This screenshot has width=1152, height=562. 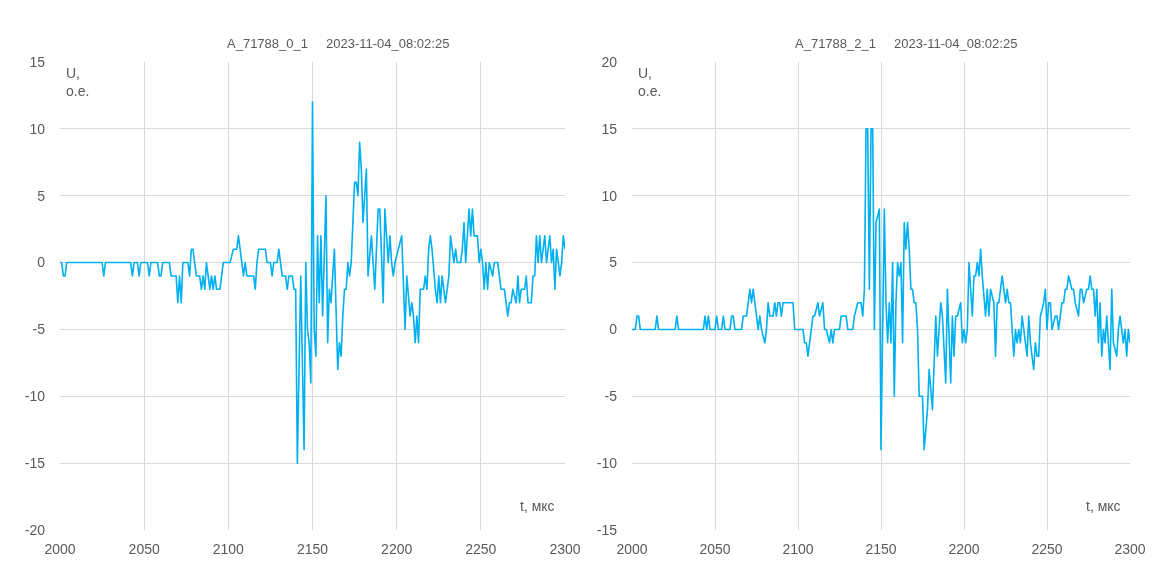 What do you see at coordinates (609, 61) in the screenshot?
I see `y-tick-label: 20` at bounding box center [609, 61].